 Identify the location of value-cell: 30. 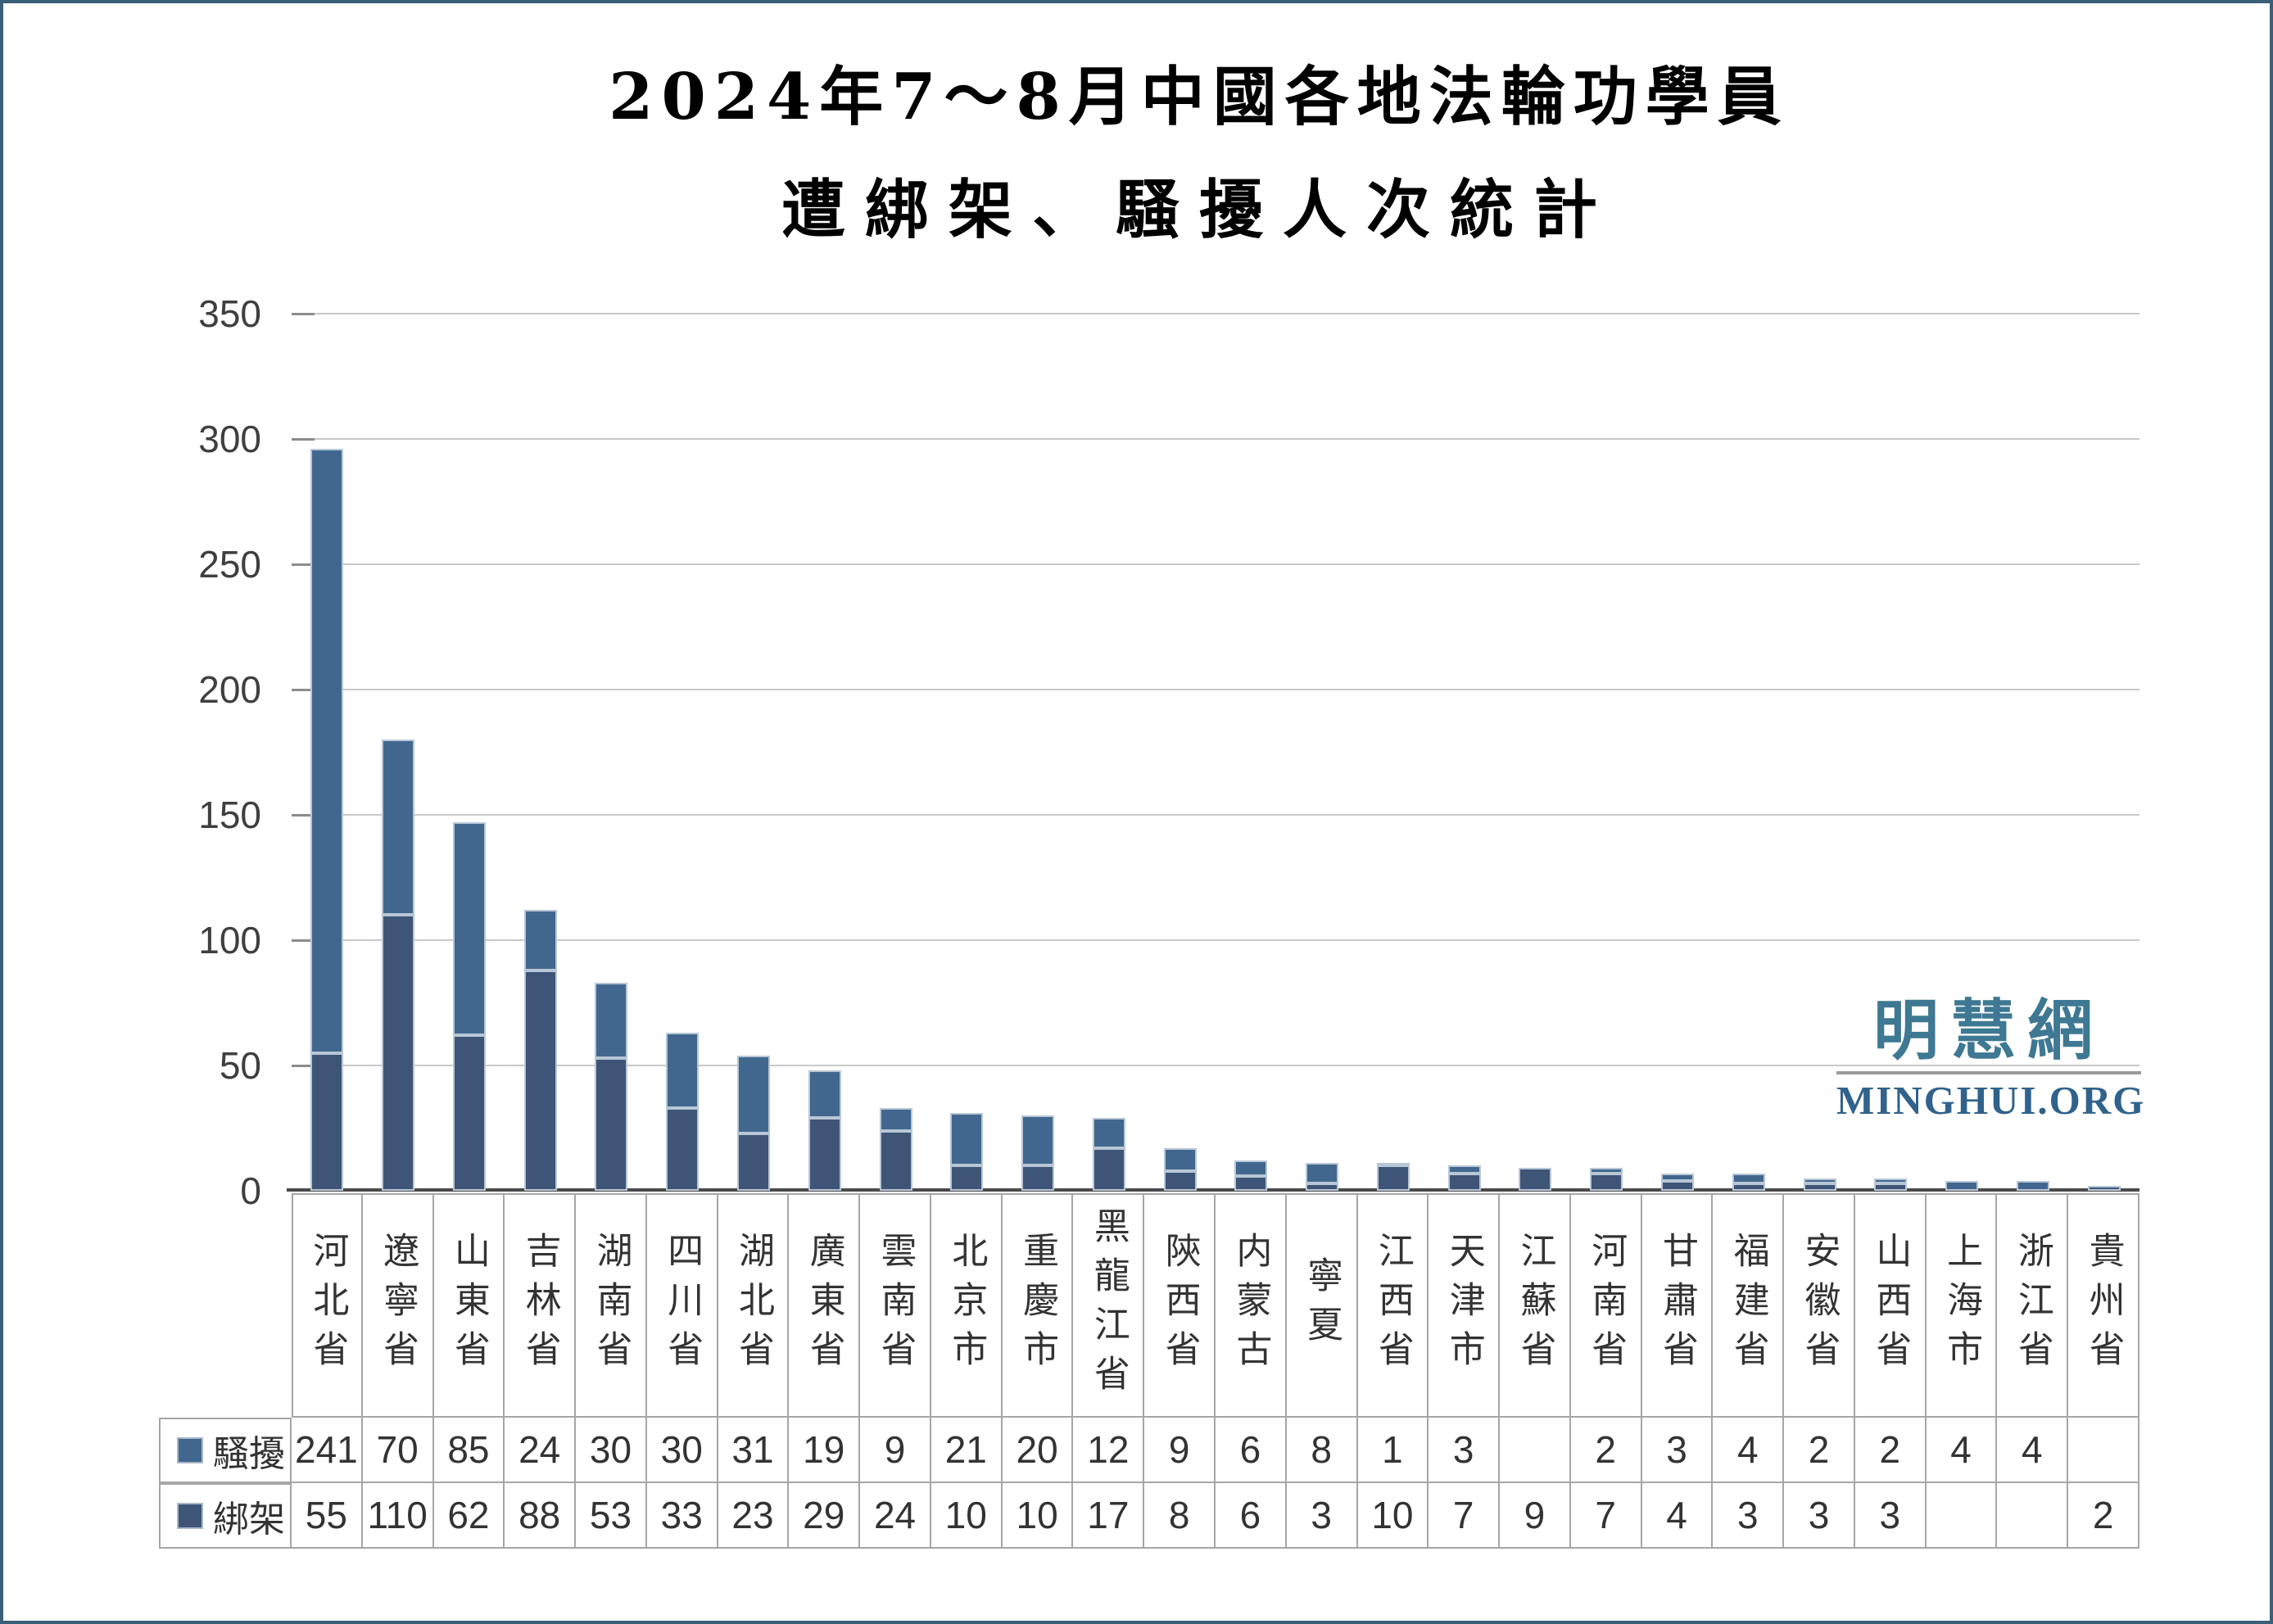
(611, 1450).